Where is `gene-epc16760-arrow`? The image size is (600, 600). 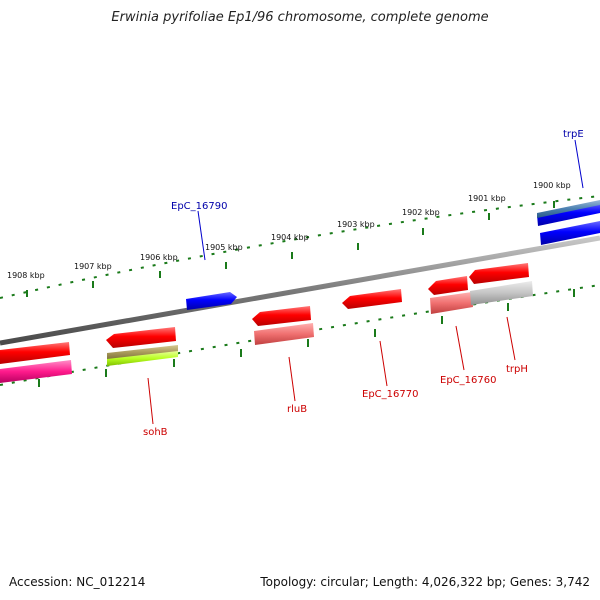 gene-epc16760-arrow is located at coordinates (448, 285).